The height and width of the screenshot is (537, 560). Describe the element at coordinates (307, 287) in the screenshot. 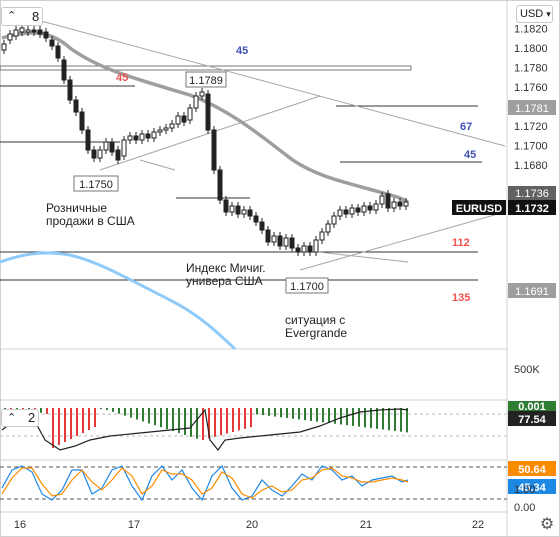

I see `price-label-text: 1.1700` at that location.